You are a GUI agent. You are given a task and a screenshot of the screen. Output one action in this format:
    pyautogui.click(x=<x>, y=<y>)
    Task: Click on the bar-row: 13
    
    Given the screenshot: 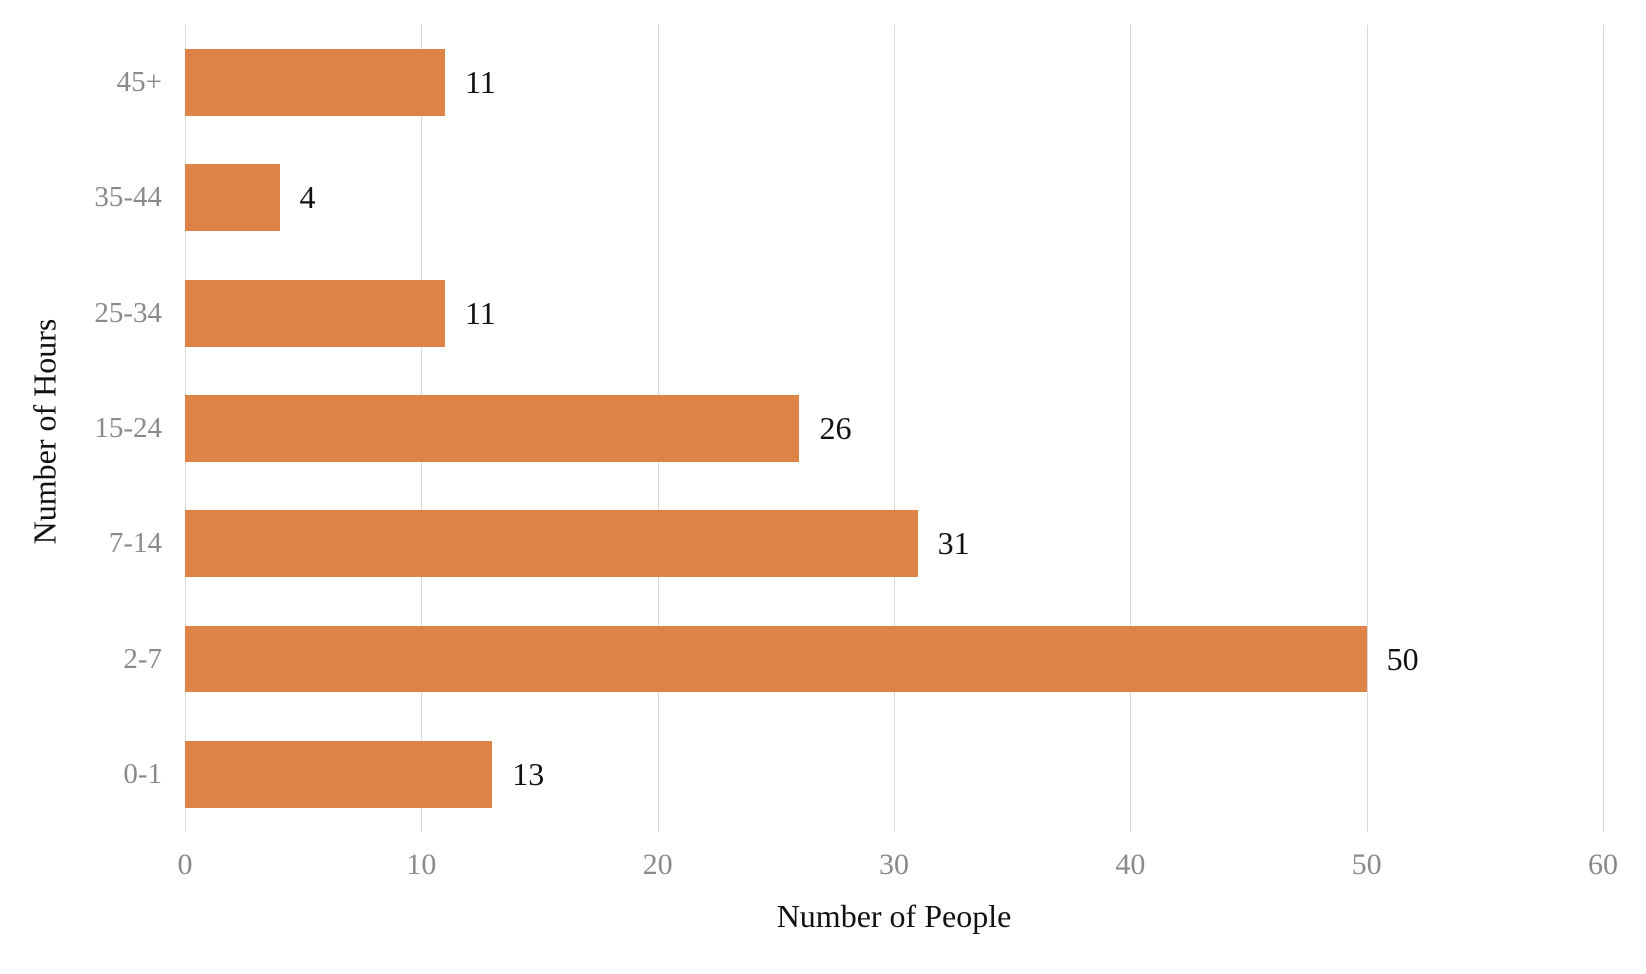 What is the action you would take?
    pyautogui.click(x=894, y=774)
    